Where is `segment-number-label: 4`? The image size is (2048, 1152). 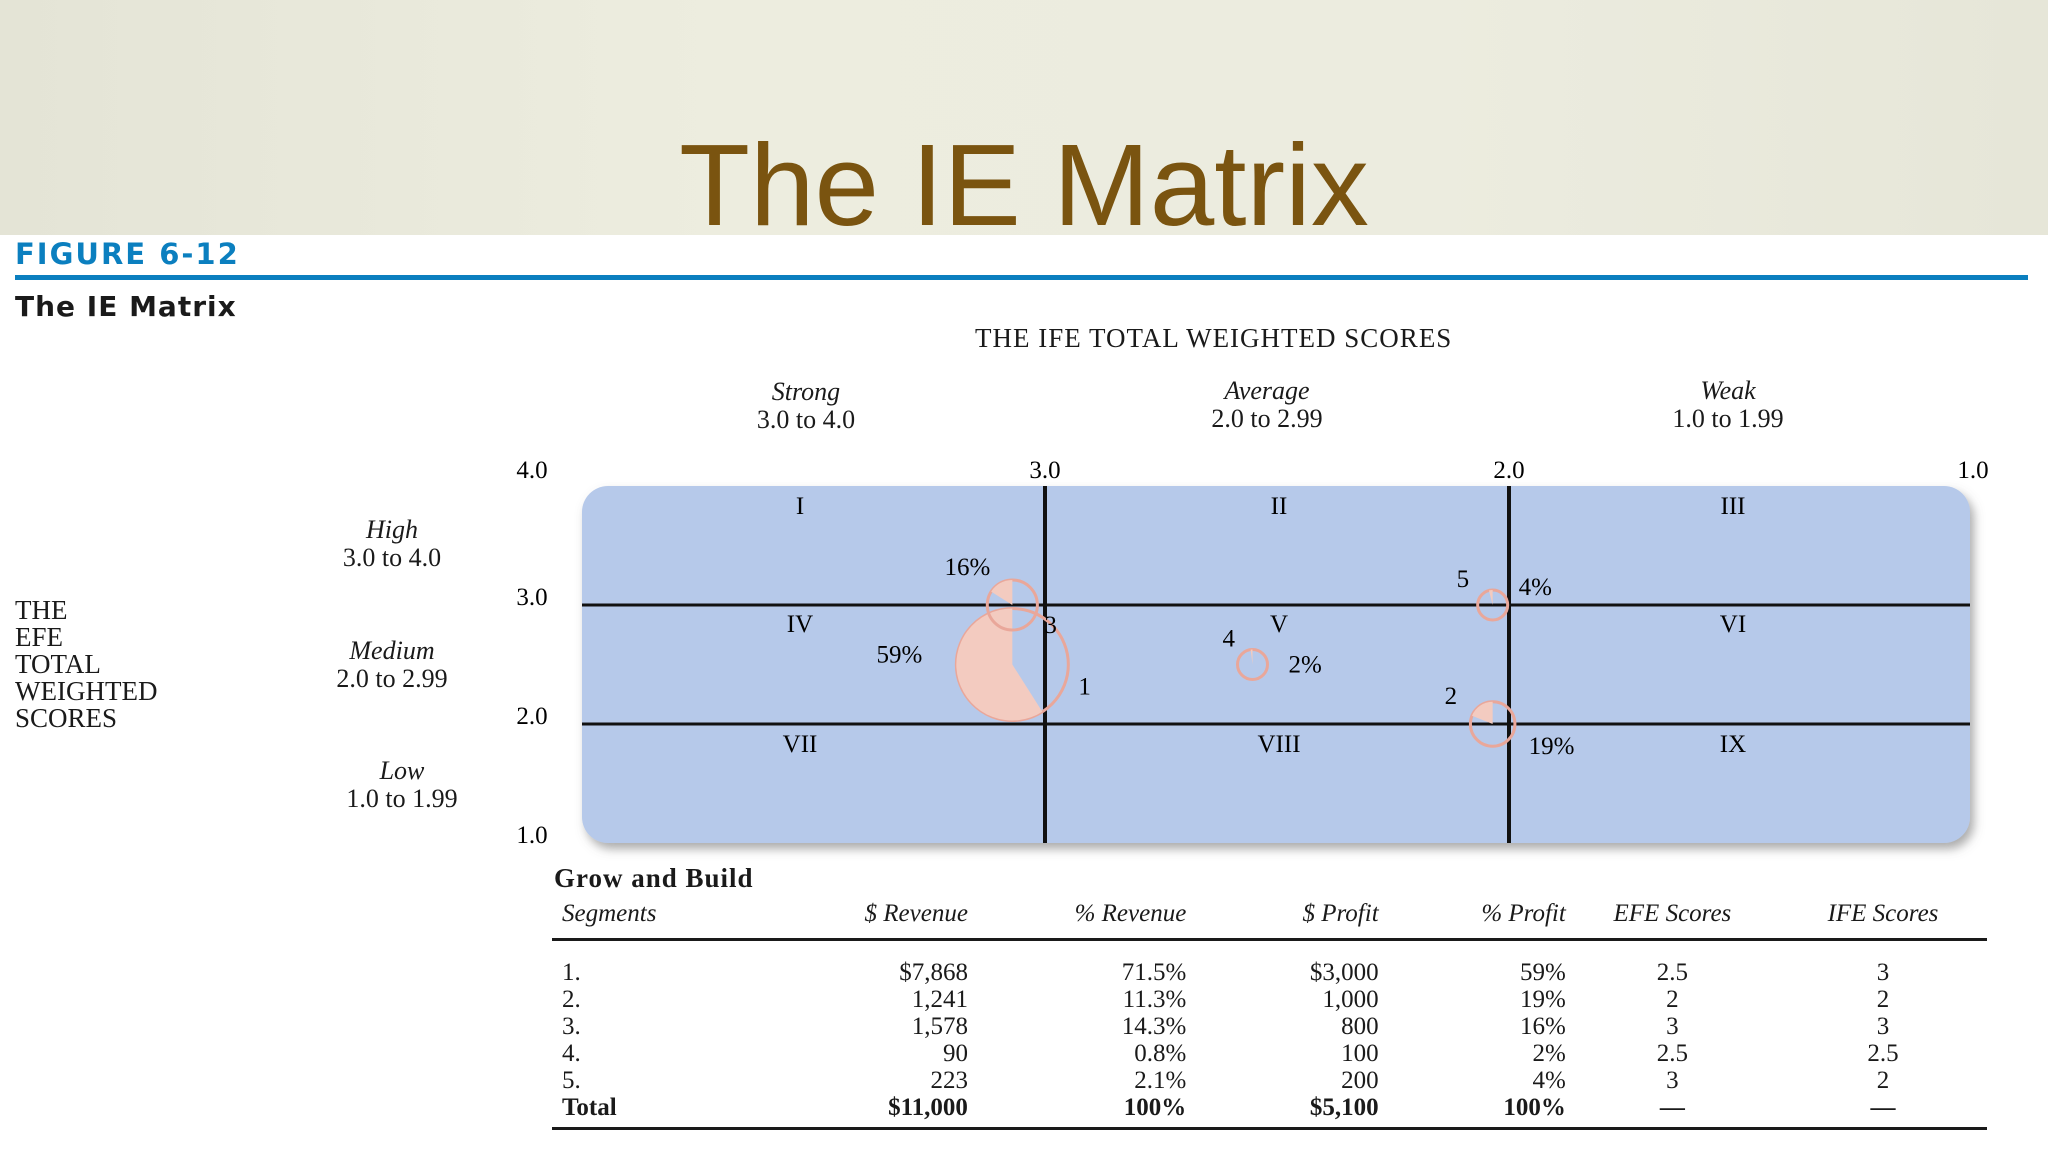
segment-number-label: 4 is located at coordinates (1229, 639).